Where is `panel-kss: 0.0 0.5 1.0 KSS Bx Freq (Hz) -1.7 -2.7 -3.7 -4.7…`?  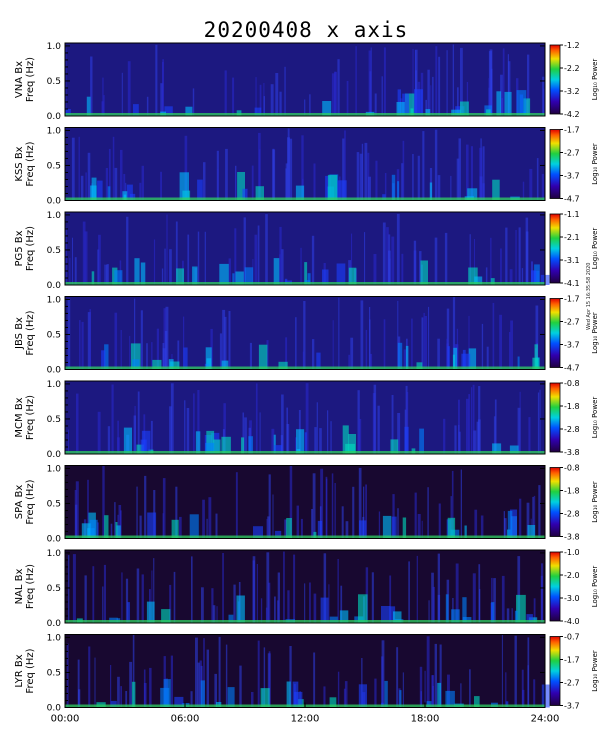 panel-kss: 0.0 0.5 1.0 KSS Bx Freq (Hz) -1.7 -2.7 -3.7 -4.7… is located at coordinates (306, 166).